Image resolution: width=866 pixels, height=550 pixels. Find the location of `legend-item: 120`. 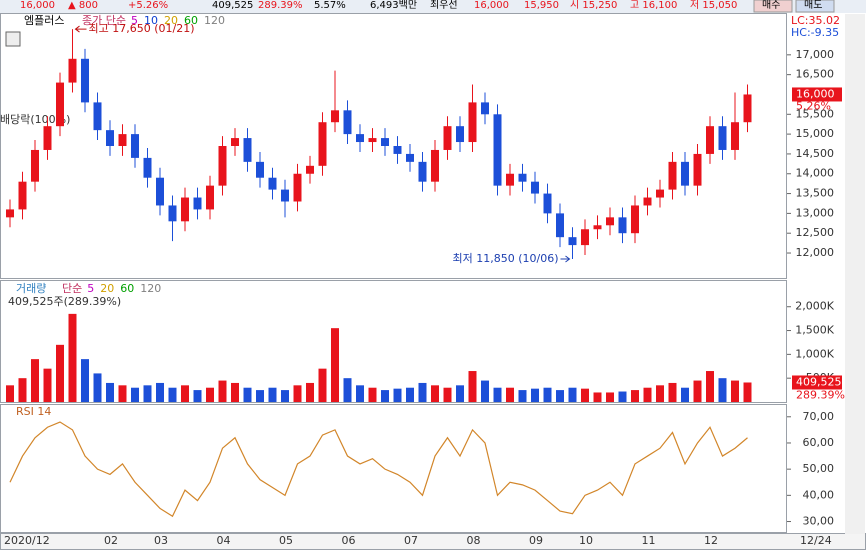

legend-item: 120 is located at coordinates (150, 288).